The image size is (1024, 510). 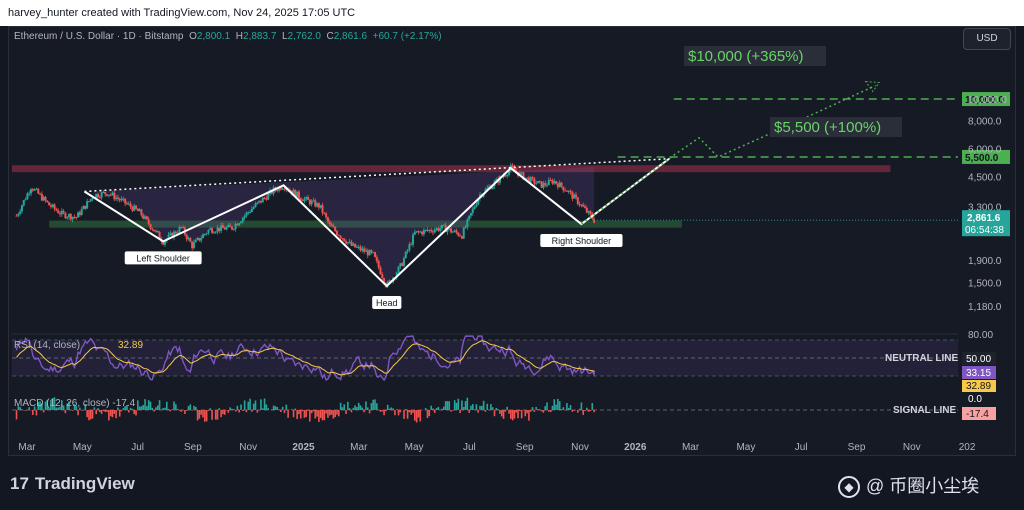 What do you see at coordinates (985, 122) in the screenshot?
I see `price-tick-label: 8,000.0` at bounding box center [985, 122].